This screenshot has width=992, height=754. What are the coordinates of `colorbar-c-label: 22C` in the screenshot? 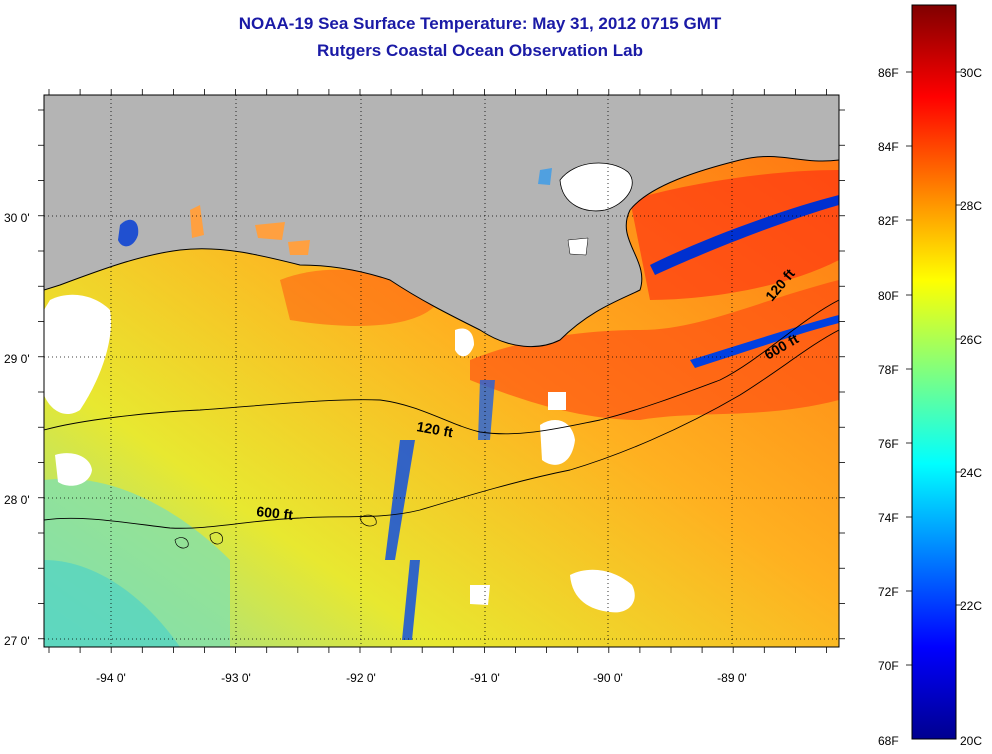 It's located at (971, 606).